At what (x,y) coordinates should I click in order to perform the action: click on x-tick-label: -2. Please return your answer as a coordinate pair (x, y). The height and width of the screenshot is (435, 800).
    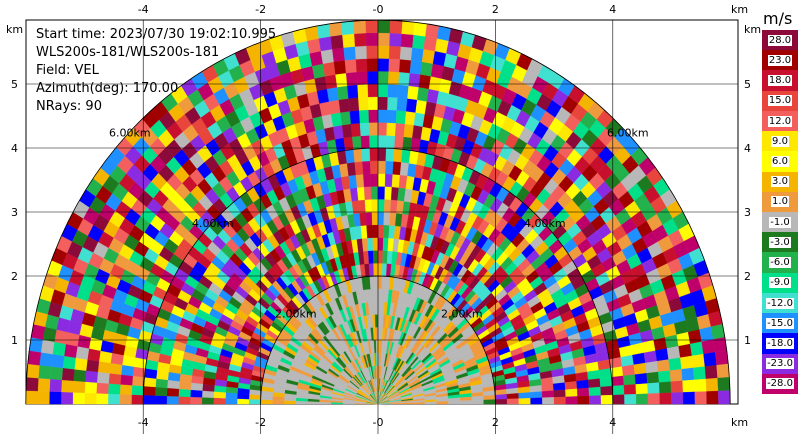
    Looking at the image, I should click on (260, 422).